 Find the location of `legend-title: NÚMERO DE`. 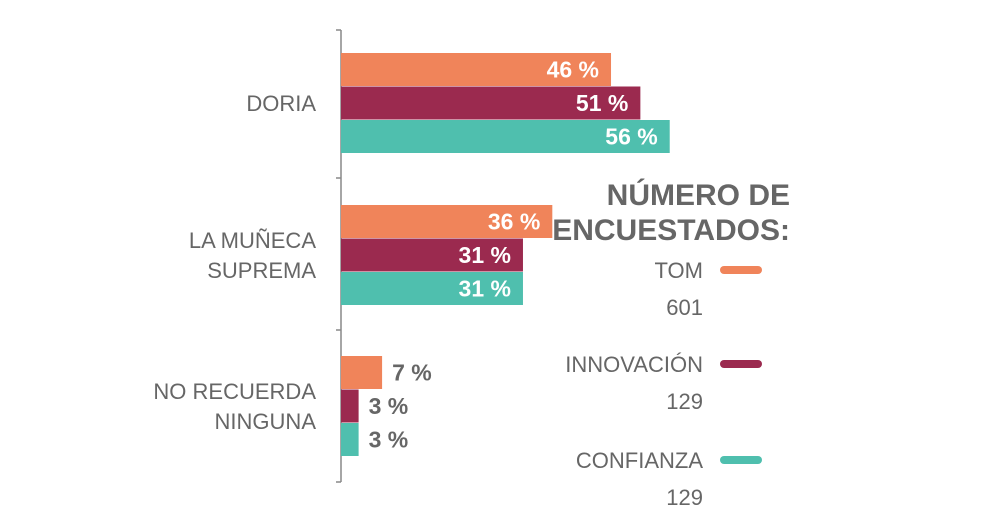

legend-title: NÚMERO DE is located at coordinates (698, 195).